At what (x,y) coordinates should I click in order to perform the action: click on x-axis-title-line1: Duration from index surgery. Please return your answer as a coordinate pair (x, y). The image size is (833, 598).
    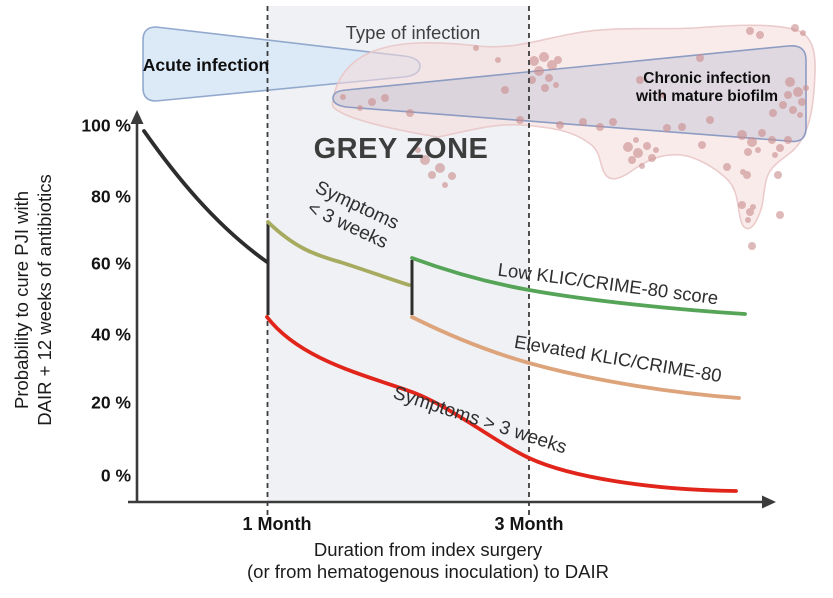
    Looking at the image, I should click on (428, 549).